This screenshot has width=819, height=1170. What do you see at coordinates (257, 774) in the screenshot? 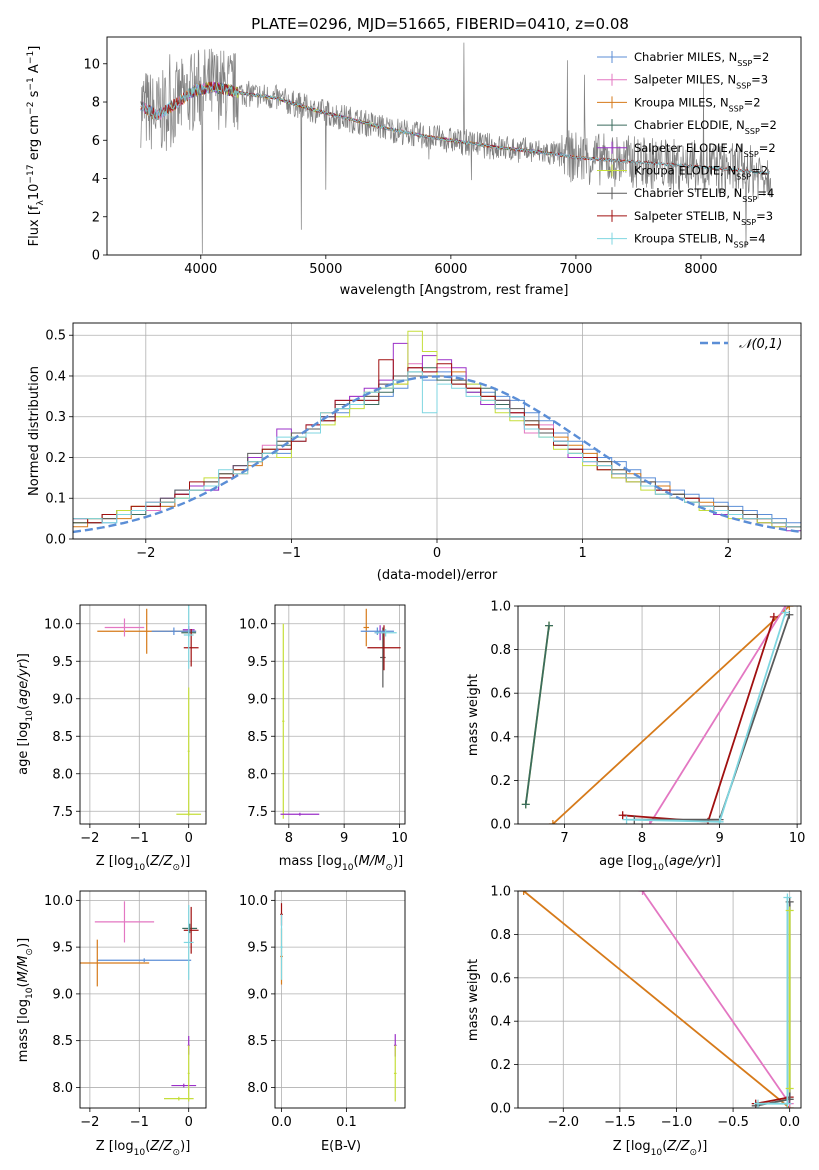
I see `y-tick-label: 8.0` at bounding box center [257, 774].